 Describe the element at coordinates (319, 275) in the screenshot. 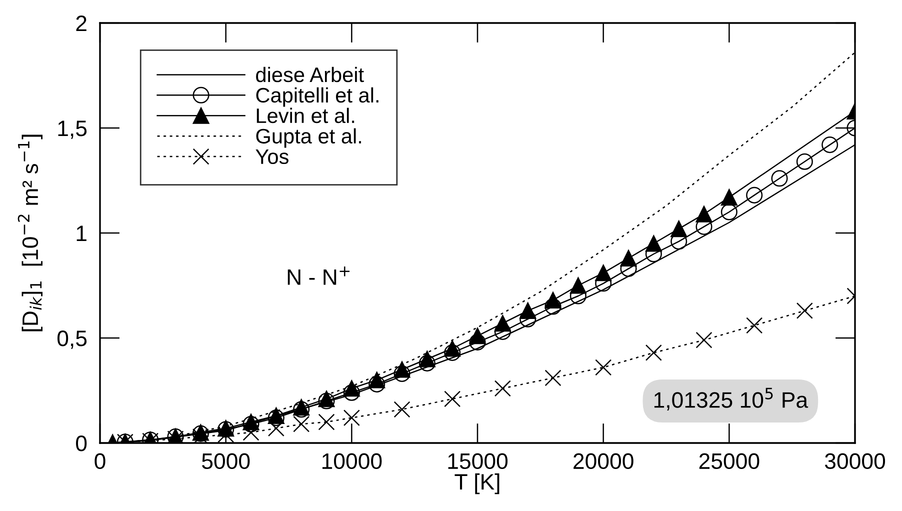

I see `annotation: N - N$^{+}$` at that location.